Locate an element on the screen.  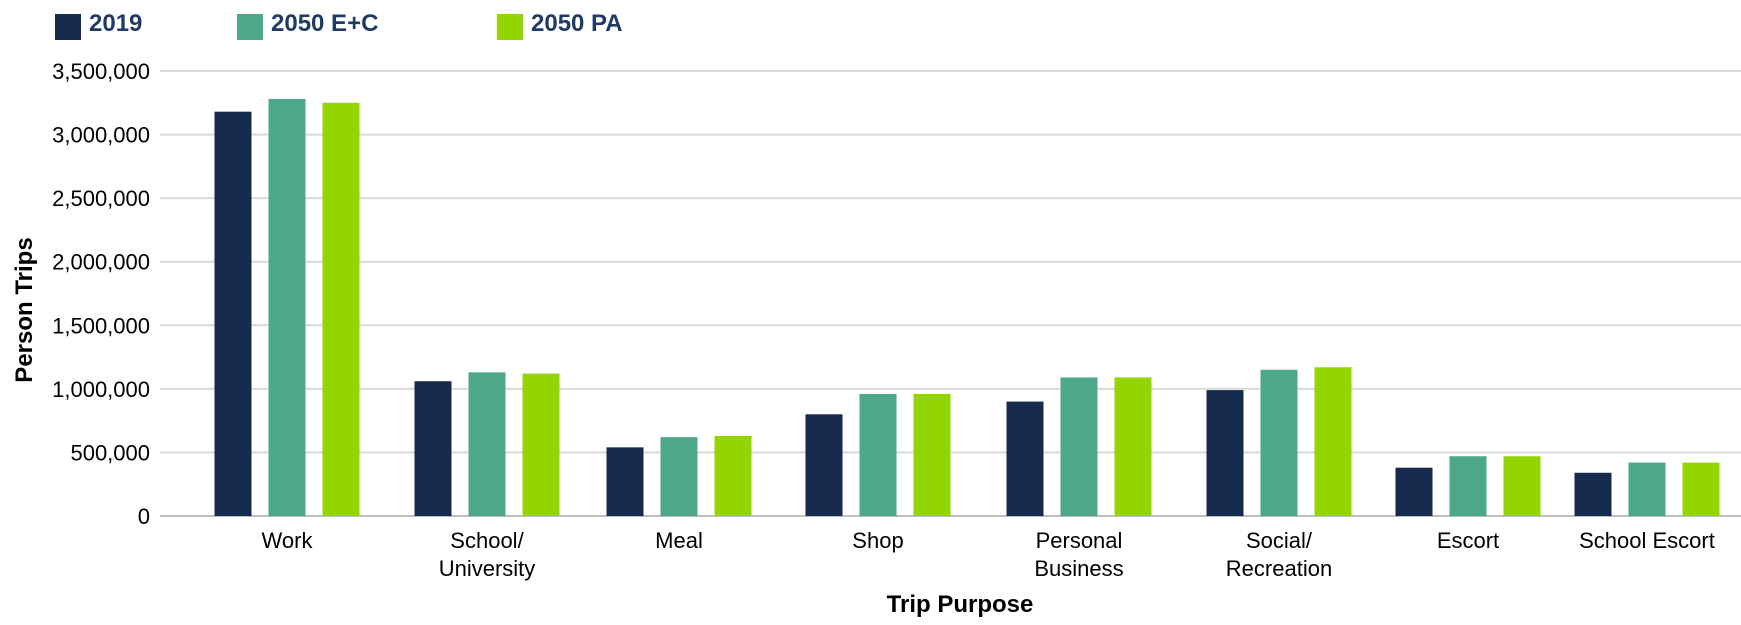
x-tick-label: Social/Recreation is located at coordinates (1279, 554).